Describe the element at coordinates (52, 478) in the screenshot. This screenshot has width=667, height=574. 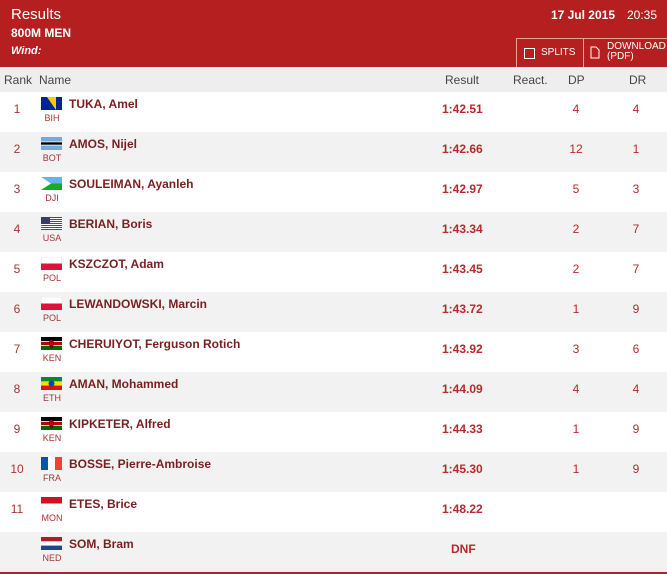
I see `country-code: FRA` at that location.